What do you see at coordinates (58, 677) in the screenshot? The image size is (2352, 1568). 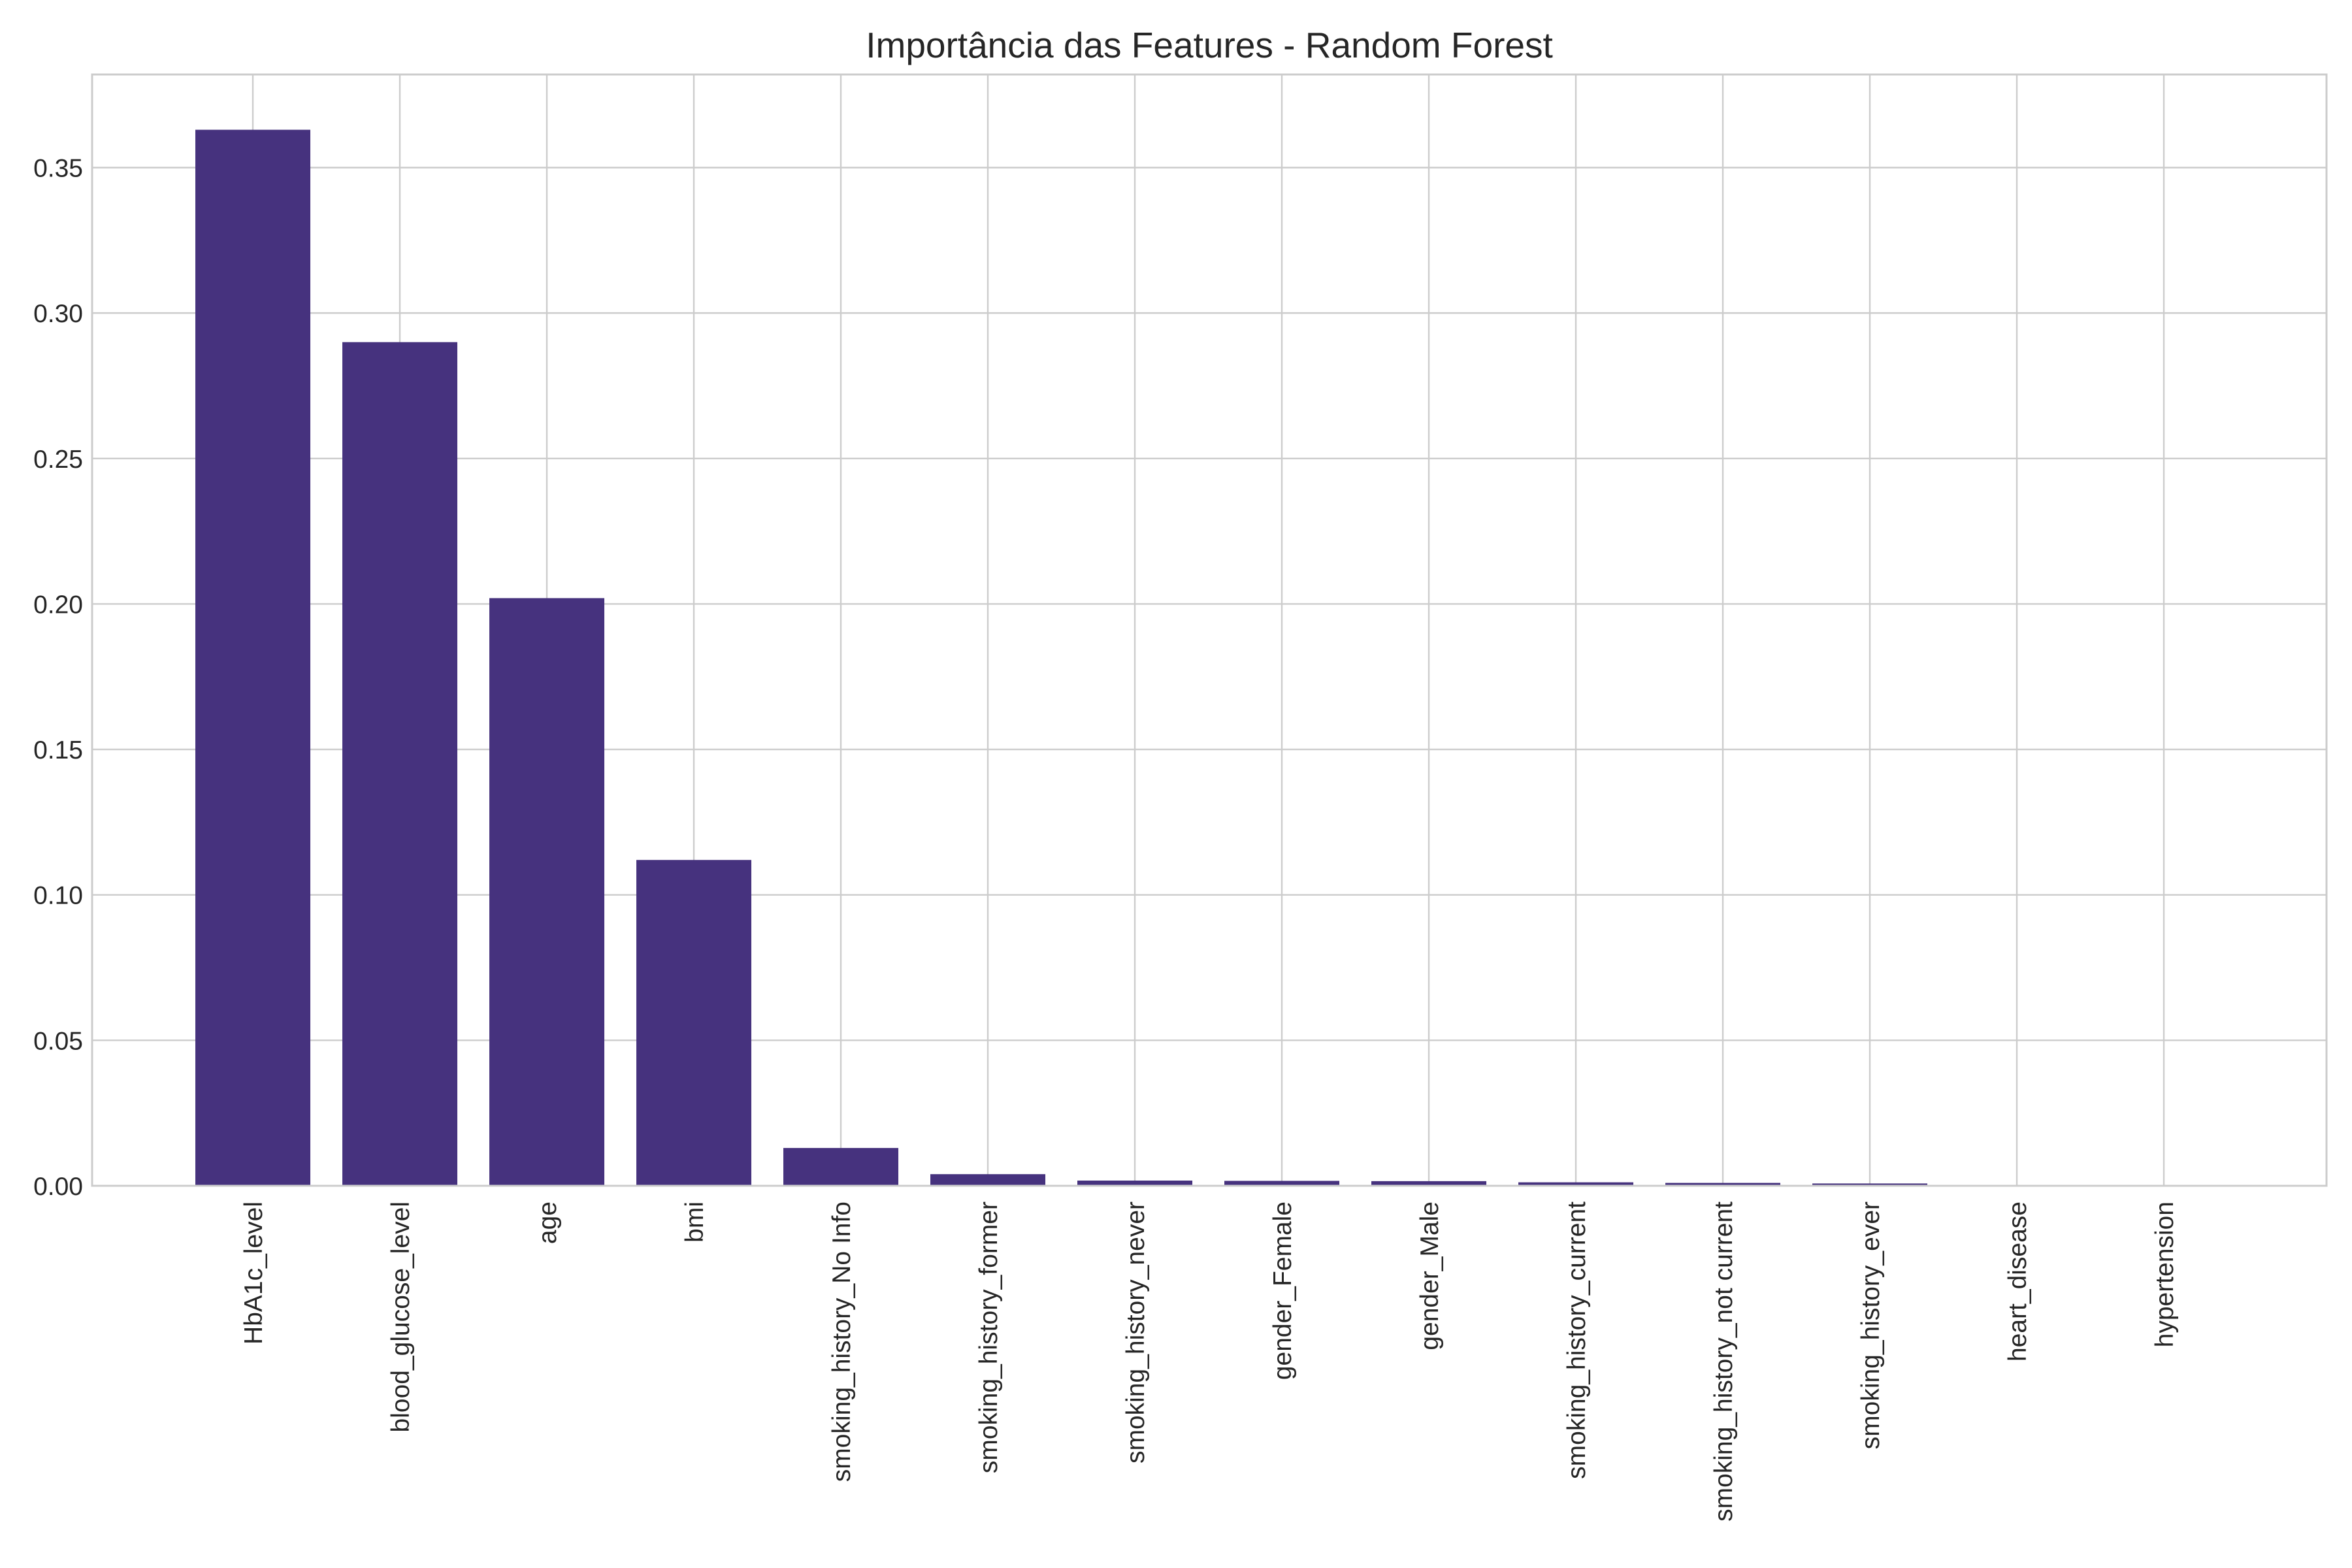 I see `y-axis-ticks: 0.00 0.05 0.10 0.15 0.20 0.25 0.30 0.35` at bounding box center [58, 677].